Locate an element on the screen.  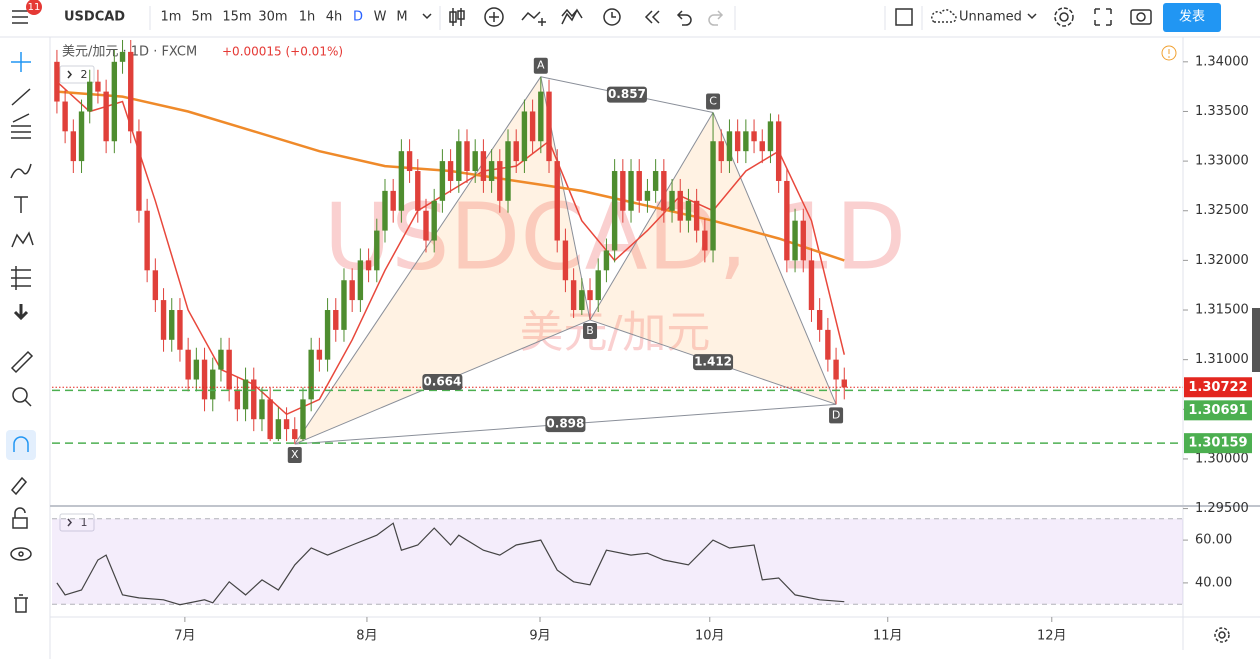
drawing-tools is located at coordinates (22, 229).